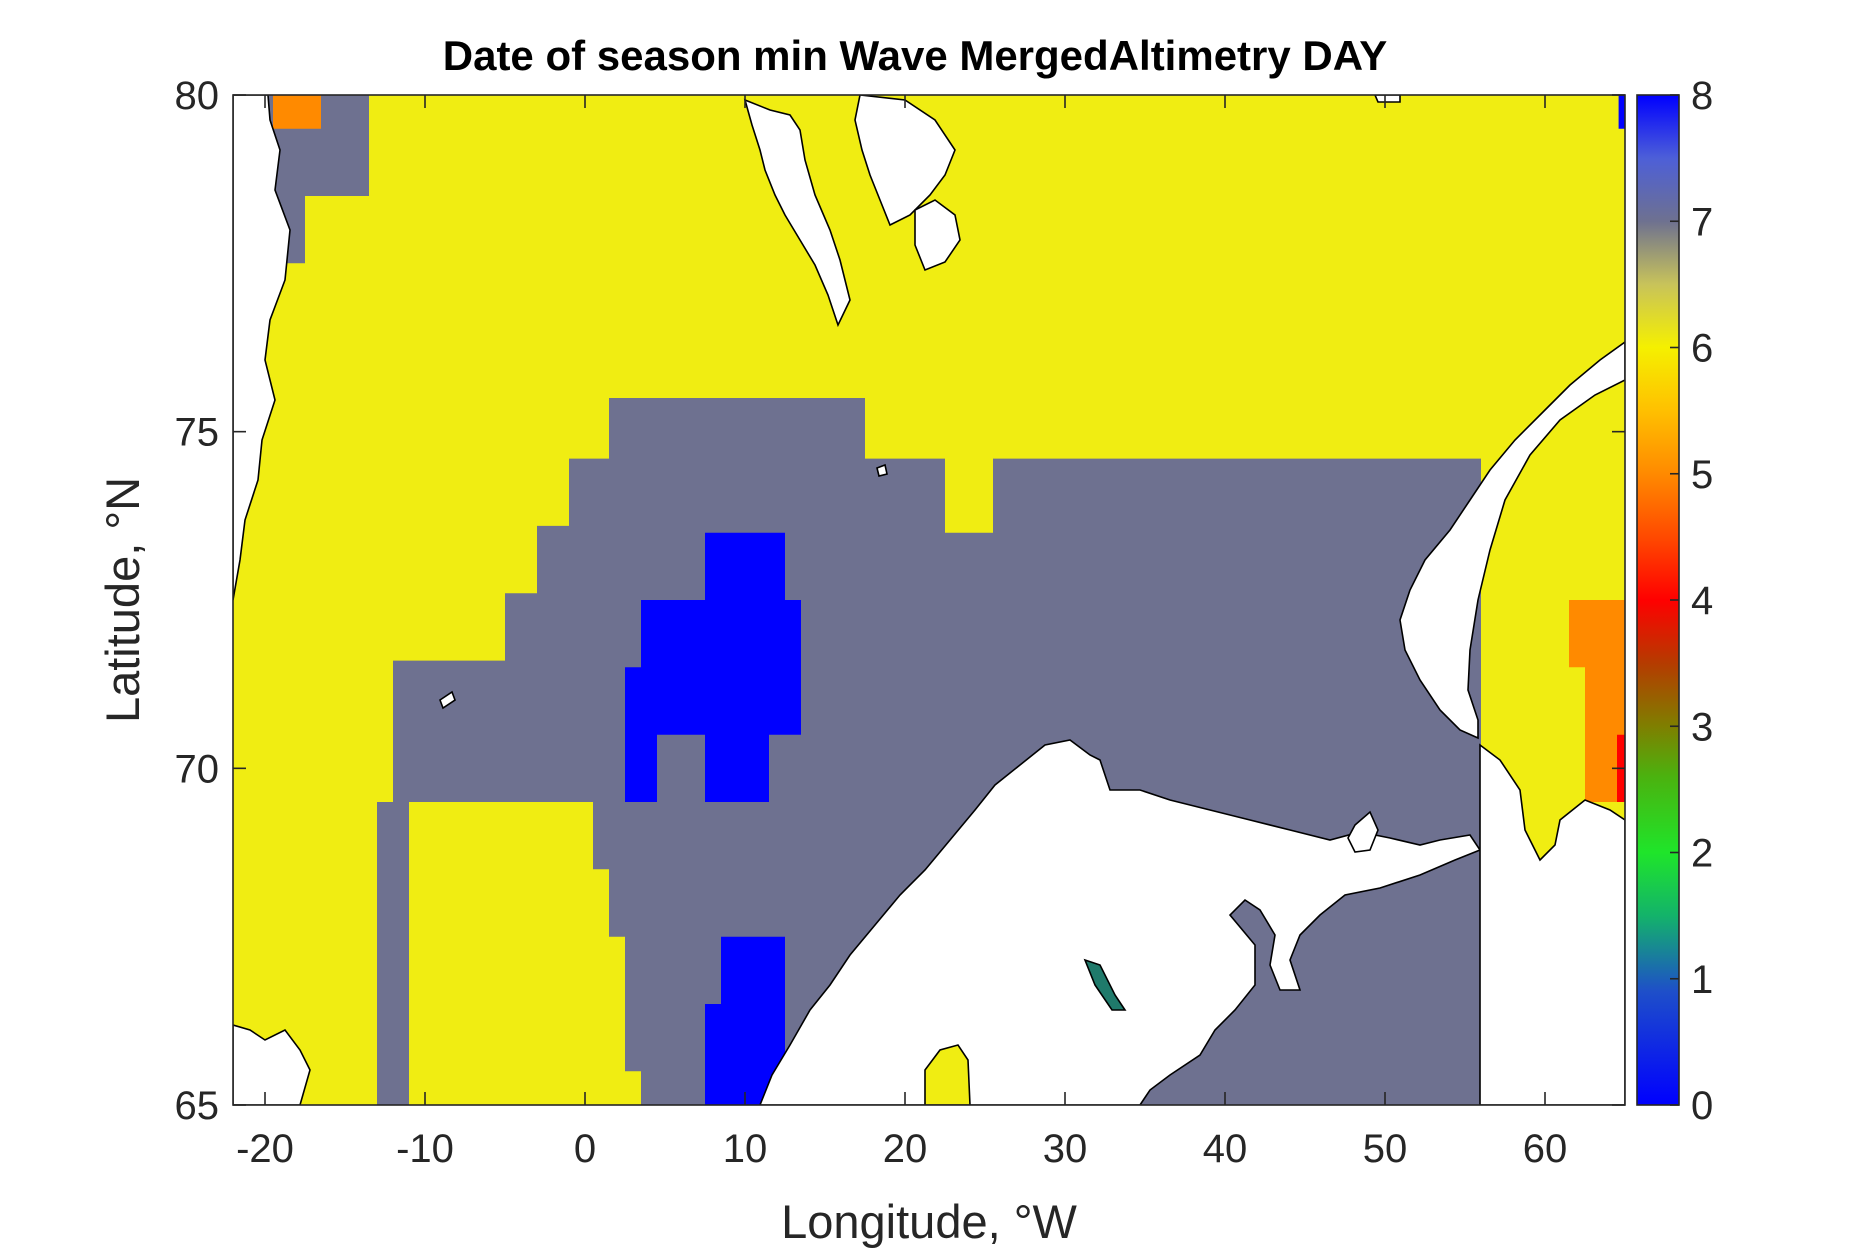  Describe the element at coordinates (197, 769) in the screenshot. I see `y-tick-label: 70` at that location.